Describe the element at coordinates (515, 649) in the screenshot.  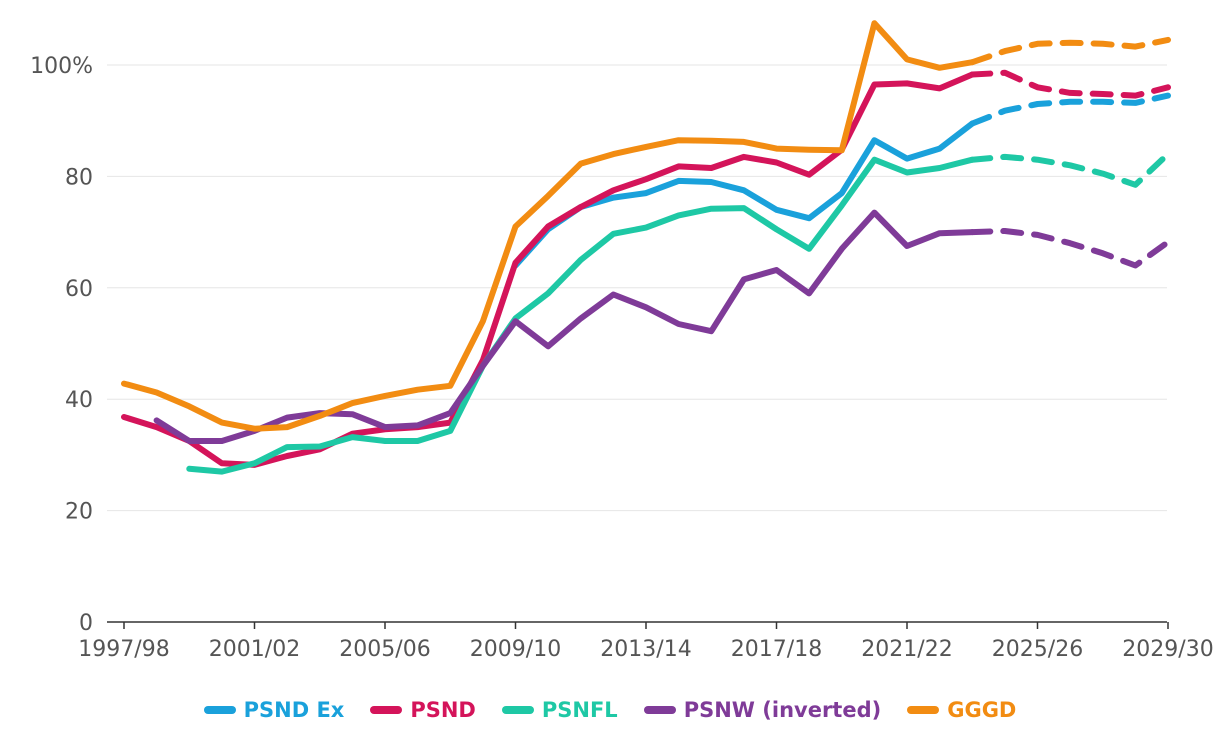
I see `x-tick-label-2009-10: 2009/10` at that location.